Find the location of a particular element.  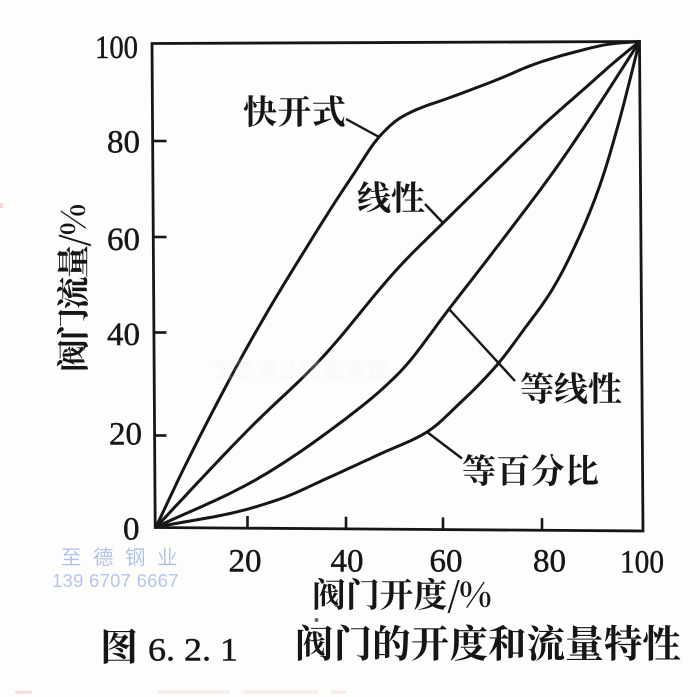

svg-text: 0 is located at coordinates (131, 530).